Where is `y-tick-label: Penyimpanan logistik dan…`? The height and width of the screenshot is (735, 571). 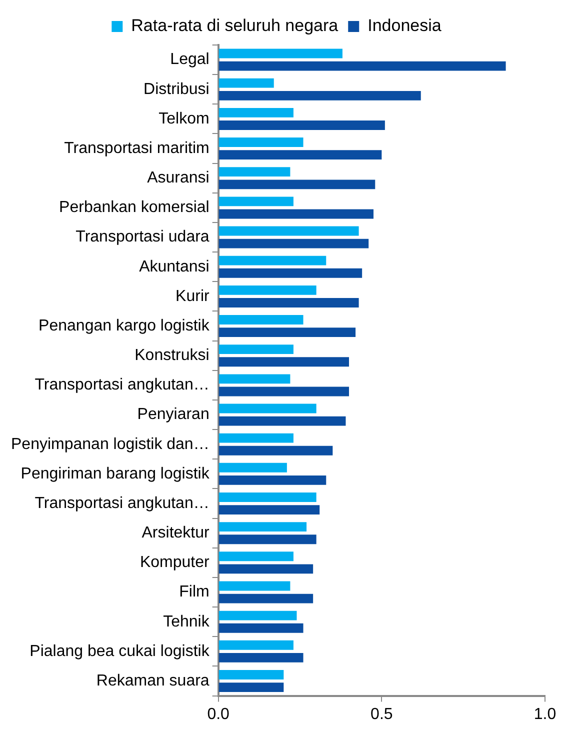
y-tick-label: Penyimpanan logistik dan… is located at coordinates (110, 444).